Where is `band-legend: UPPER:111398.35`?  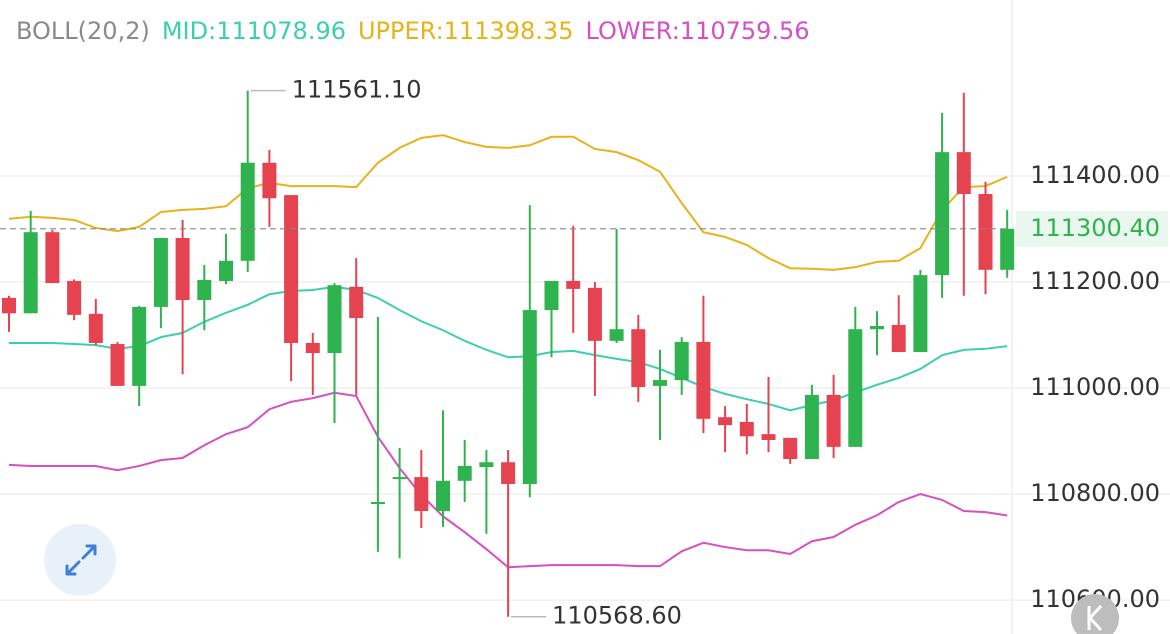
band-legend: UPPER:111398.35 is located at coordinates (465, 31).